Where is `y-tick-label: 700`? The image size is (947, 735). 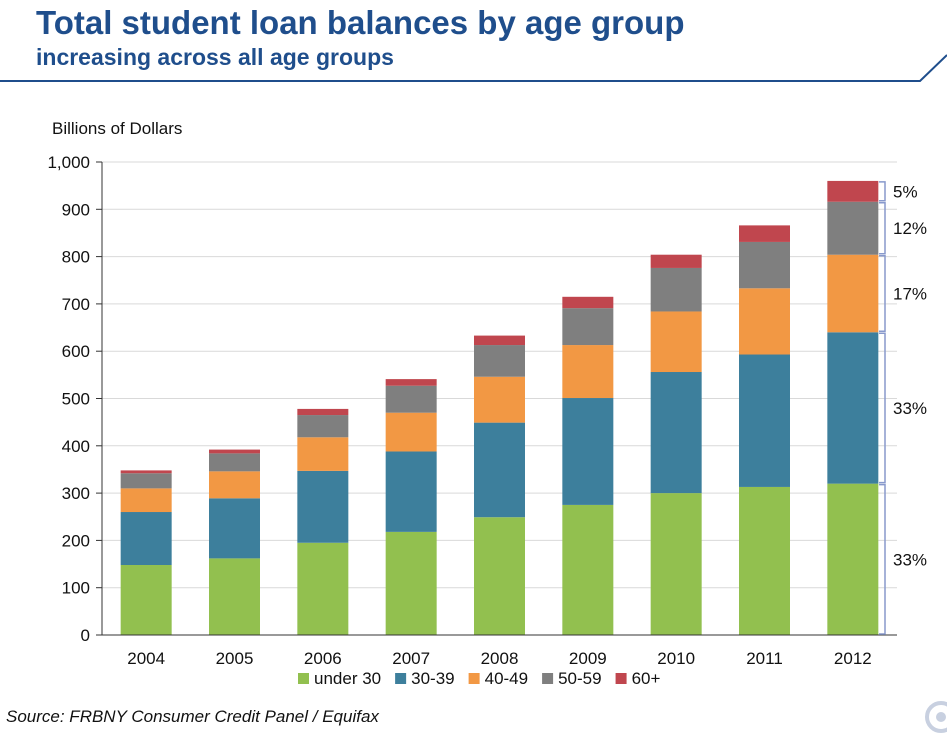 y-tick-label: 700 is located at coordinates (76, 304).